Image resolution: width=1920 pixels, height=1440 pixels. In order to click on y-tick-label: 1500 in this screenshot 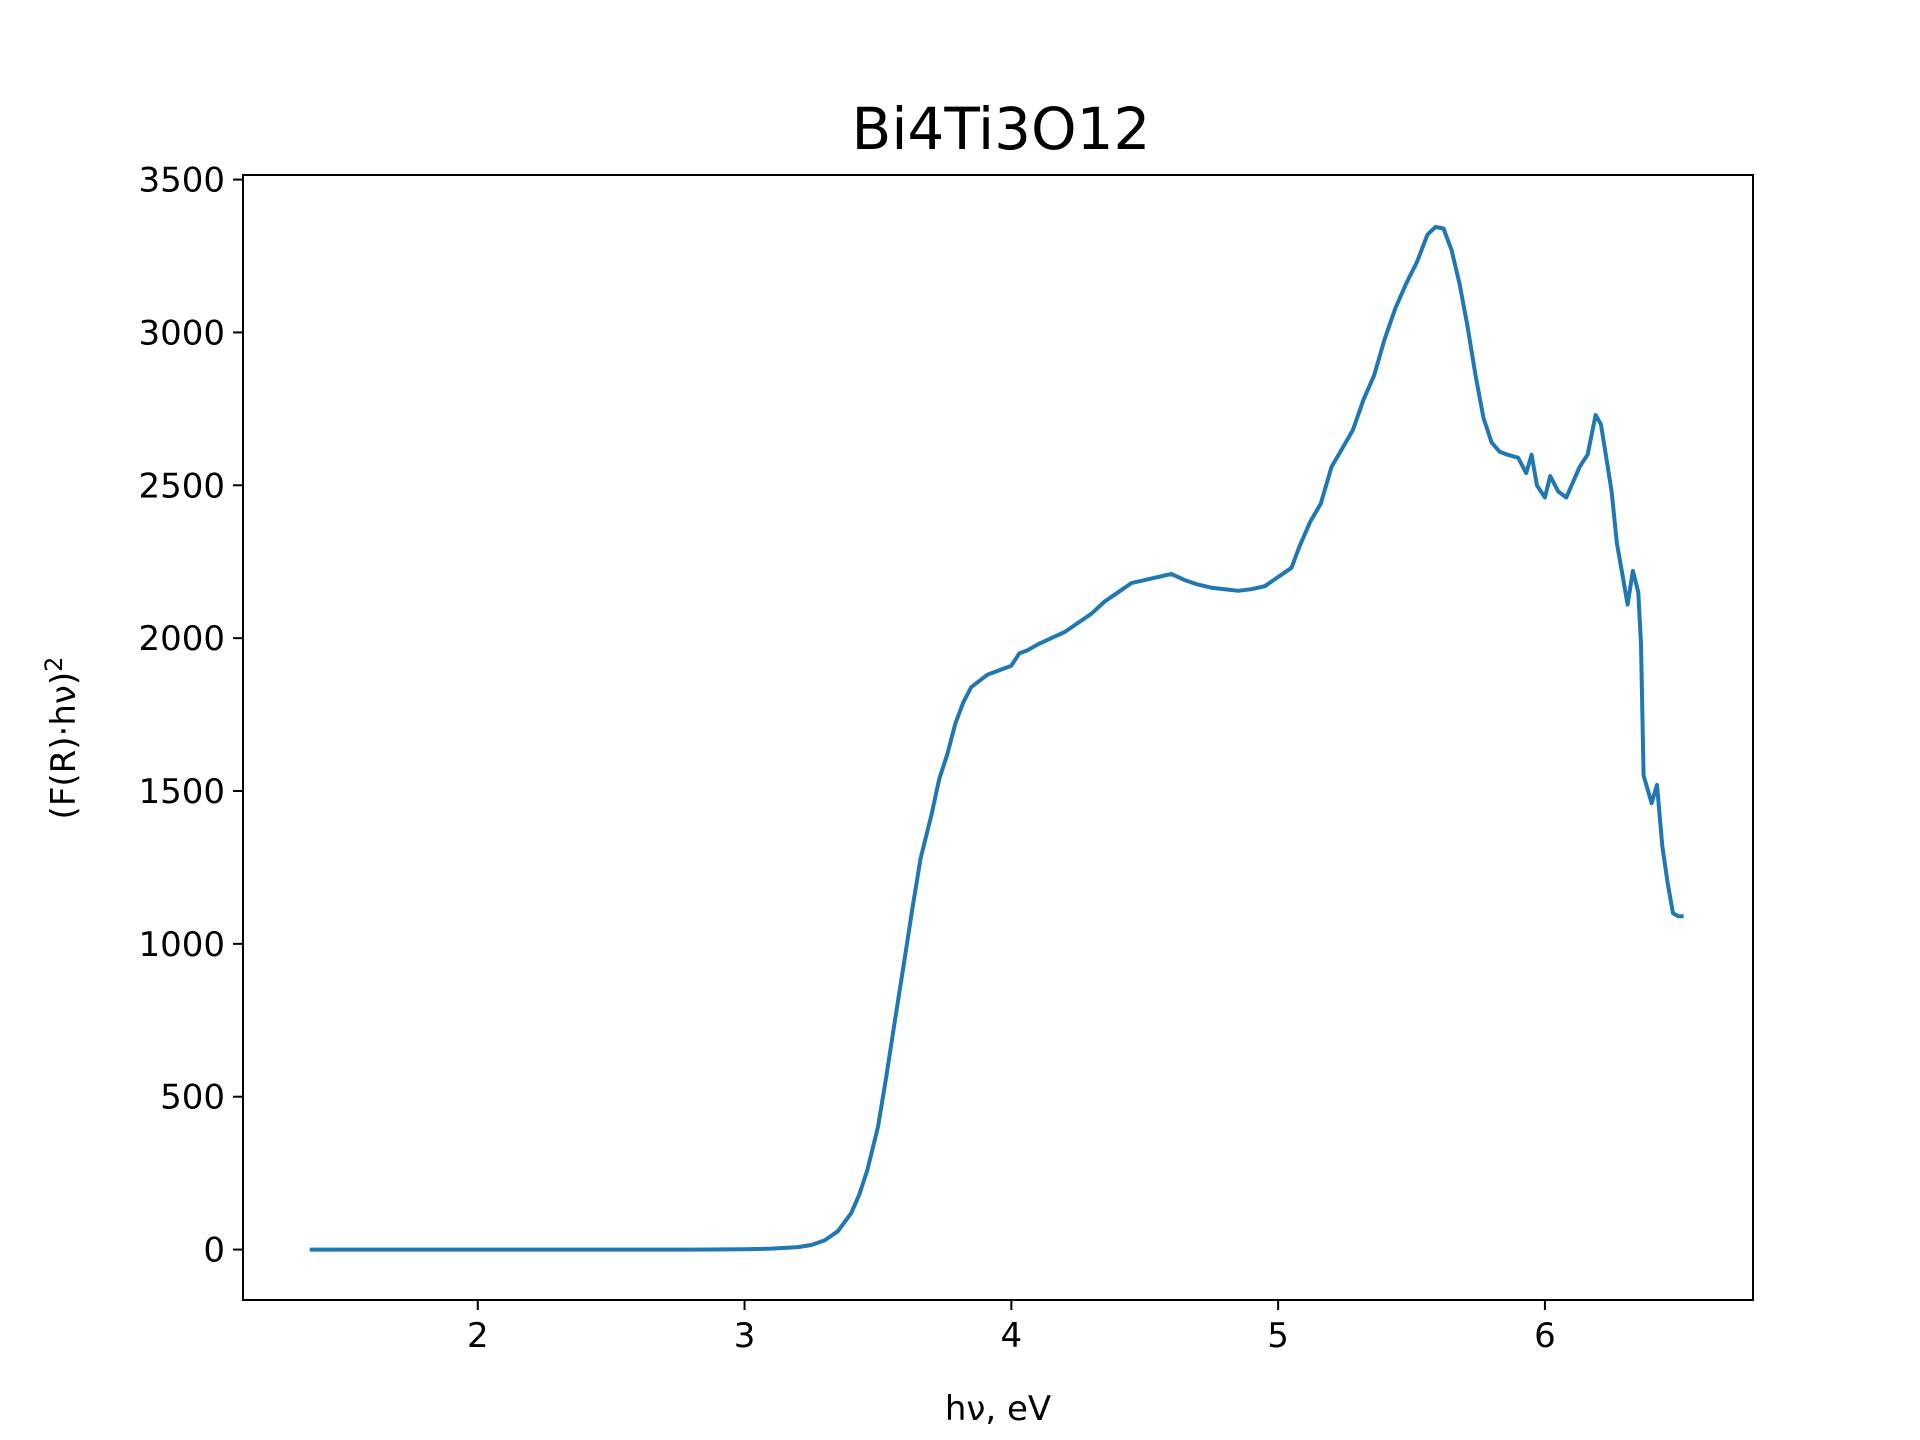, I will do `click(181, 792)`.